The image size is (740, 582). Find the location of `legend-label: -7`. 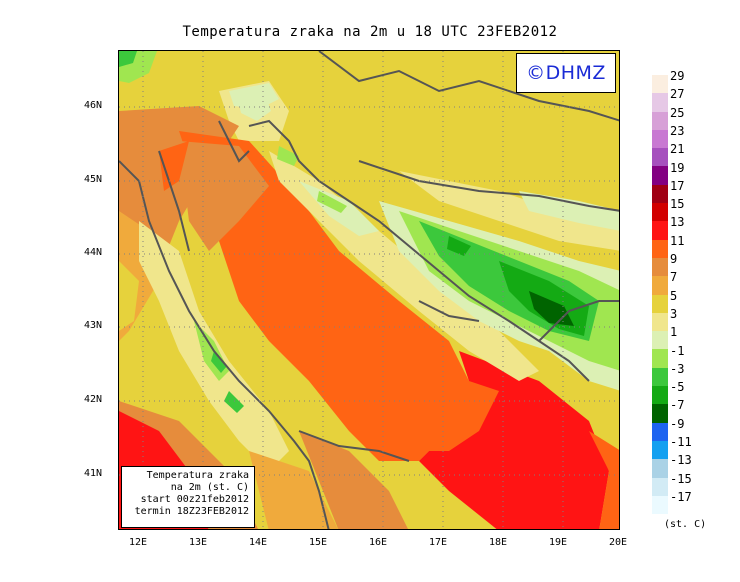

legend-label: -7 is located at coordinates (677, 405).